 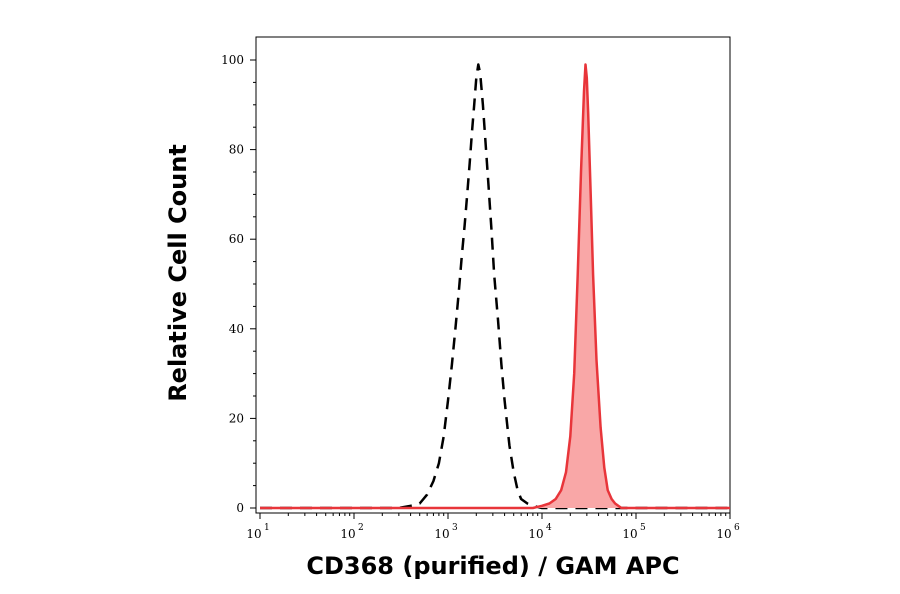 I want to click on x-tick-exponent: 5, so click(x=643, y=528).